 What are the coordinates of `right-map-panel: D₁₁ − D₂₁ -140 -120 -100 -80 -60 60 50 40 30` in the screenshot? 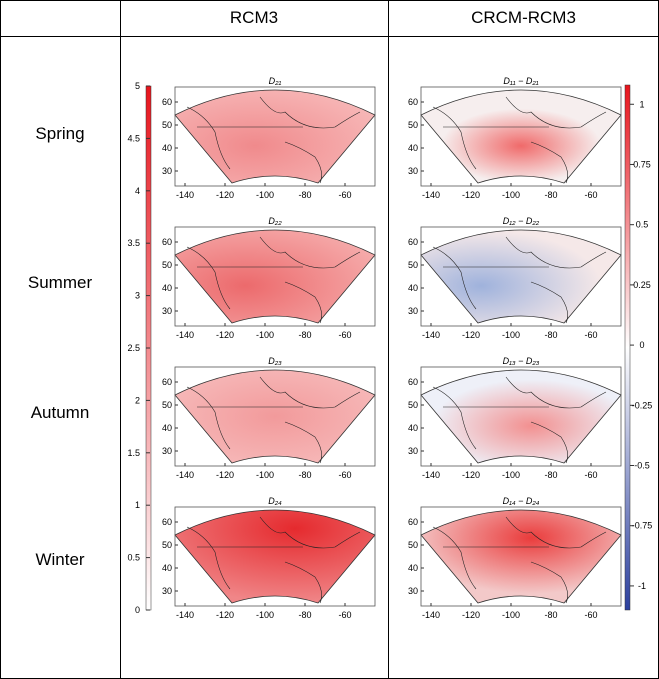 It's located at (515, 138).